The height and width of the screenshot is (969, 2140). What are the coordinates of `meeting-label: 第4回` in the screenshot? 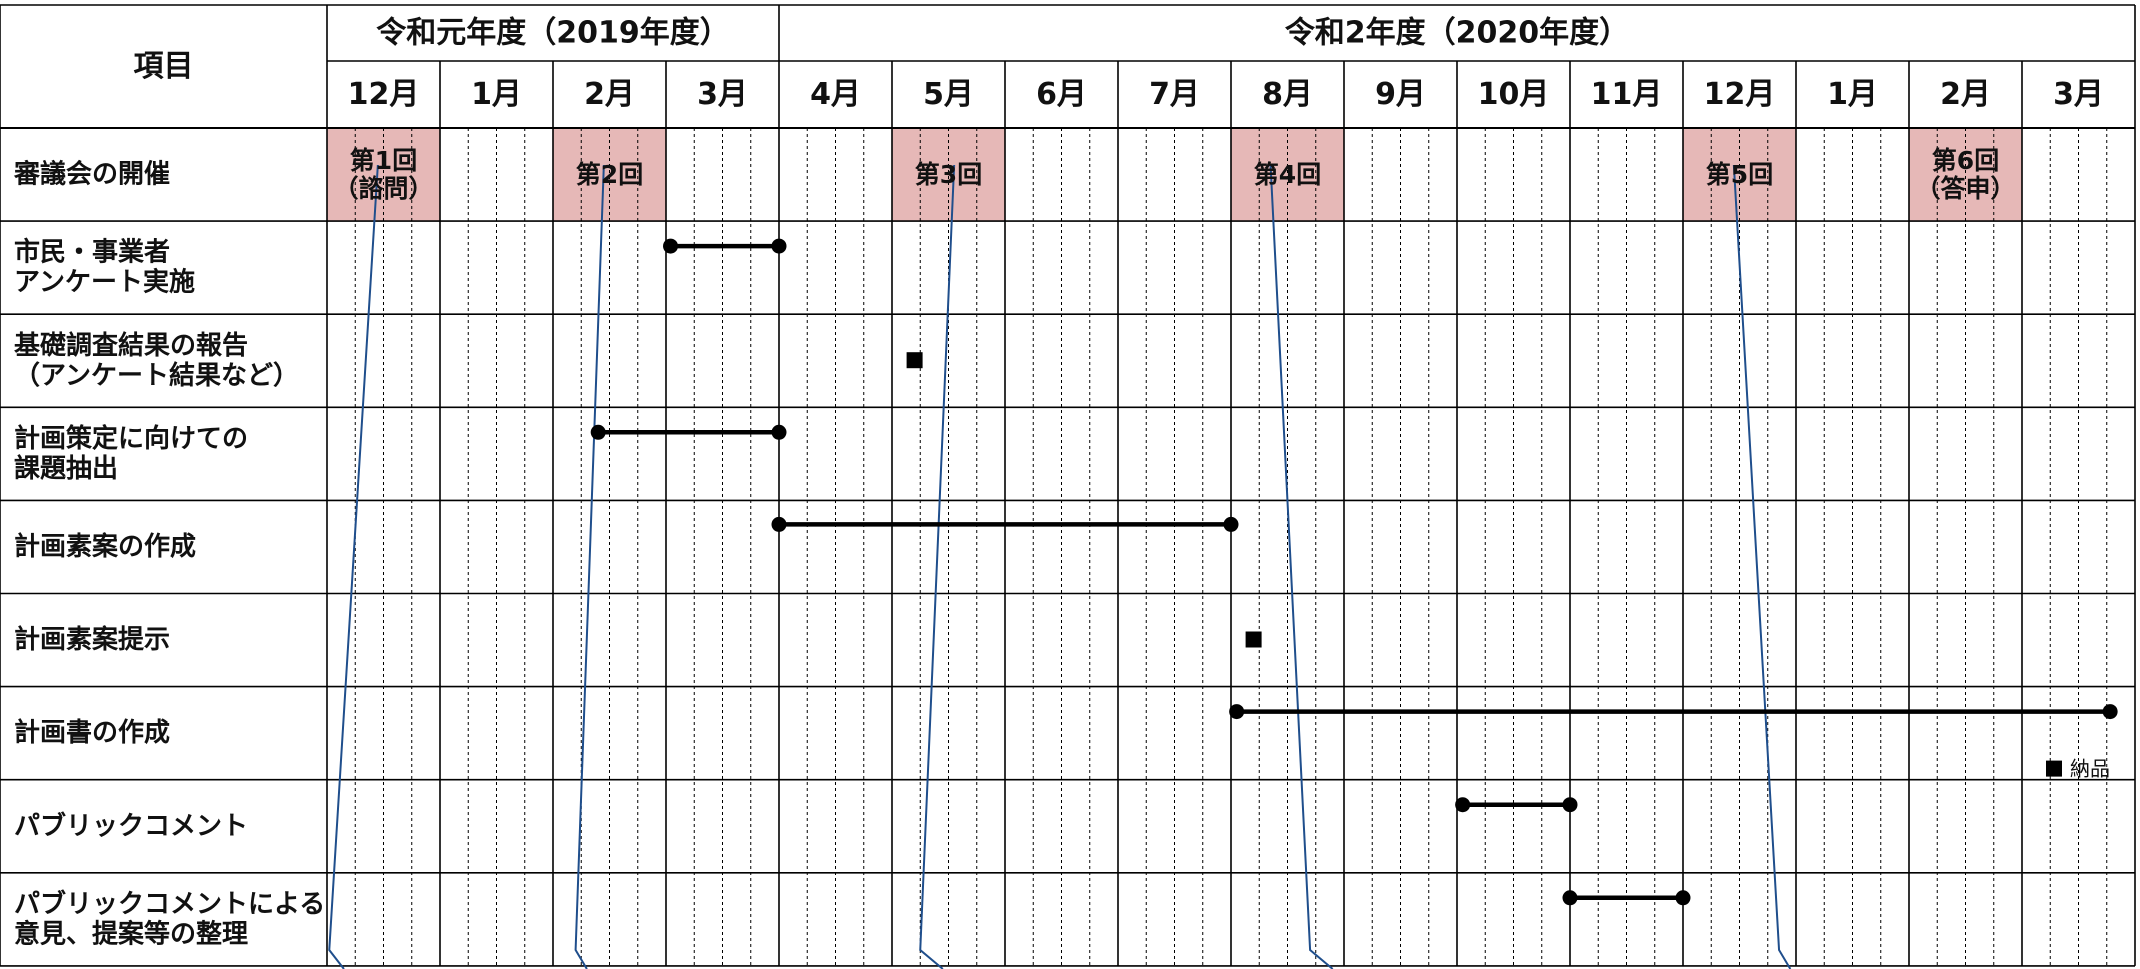 It's located at (1287, 174).